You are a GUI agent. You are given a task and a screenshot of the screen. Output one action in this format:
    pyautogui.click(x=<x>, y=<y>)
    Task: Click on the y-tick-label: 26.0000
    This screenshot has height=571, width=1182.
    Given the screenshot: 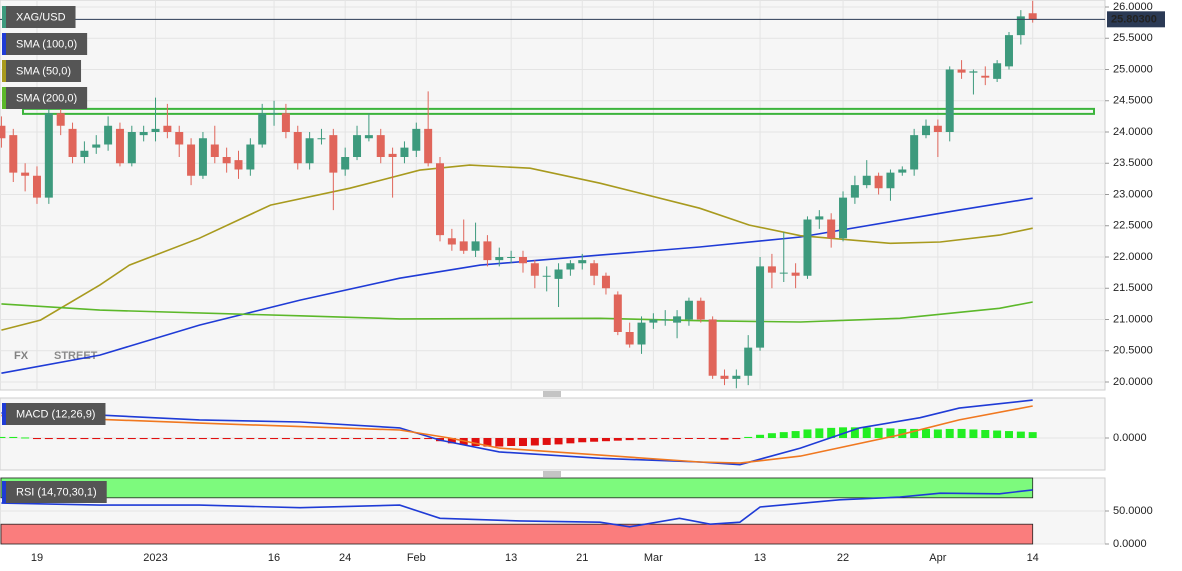 What is the action you would take?
    pyautogui.click(x=1133, y=7)
    